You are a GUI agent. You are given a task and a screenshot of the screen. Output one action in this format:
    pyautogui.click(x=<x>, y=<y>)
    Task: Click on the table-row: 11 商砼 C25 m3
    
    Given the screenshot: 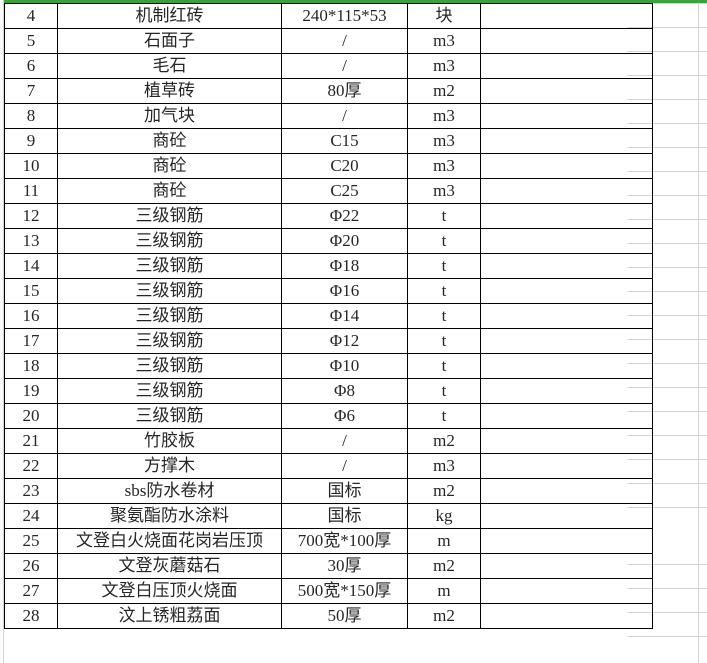 What is the action you would take?
    pyautogui.click(x=328, y=191)
    